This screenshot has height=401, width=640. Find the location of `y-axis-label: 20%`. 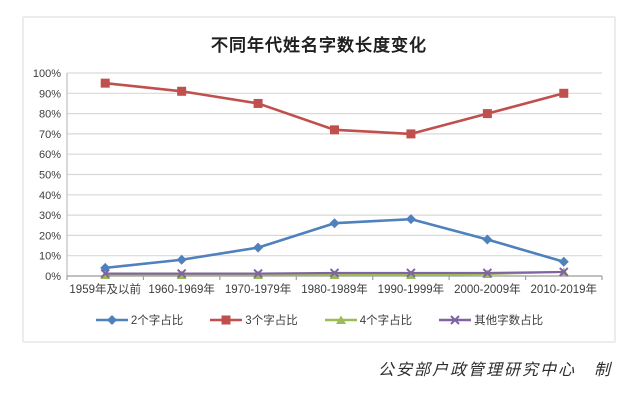

y-axis-label: 20% is located at coordinates (50, 236).